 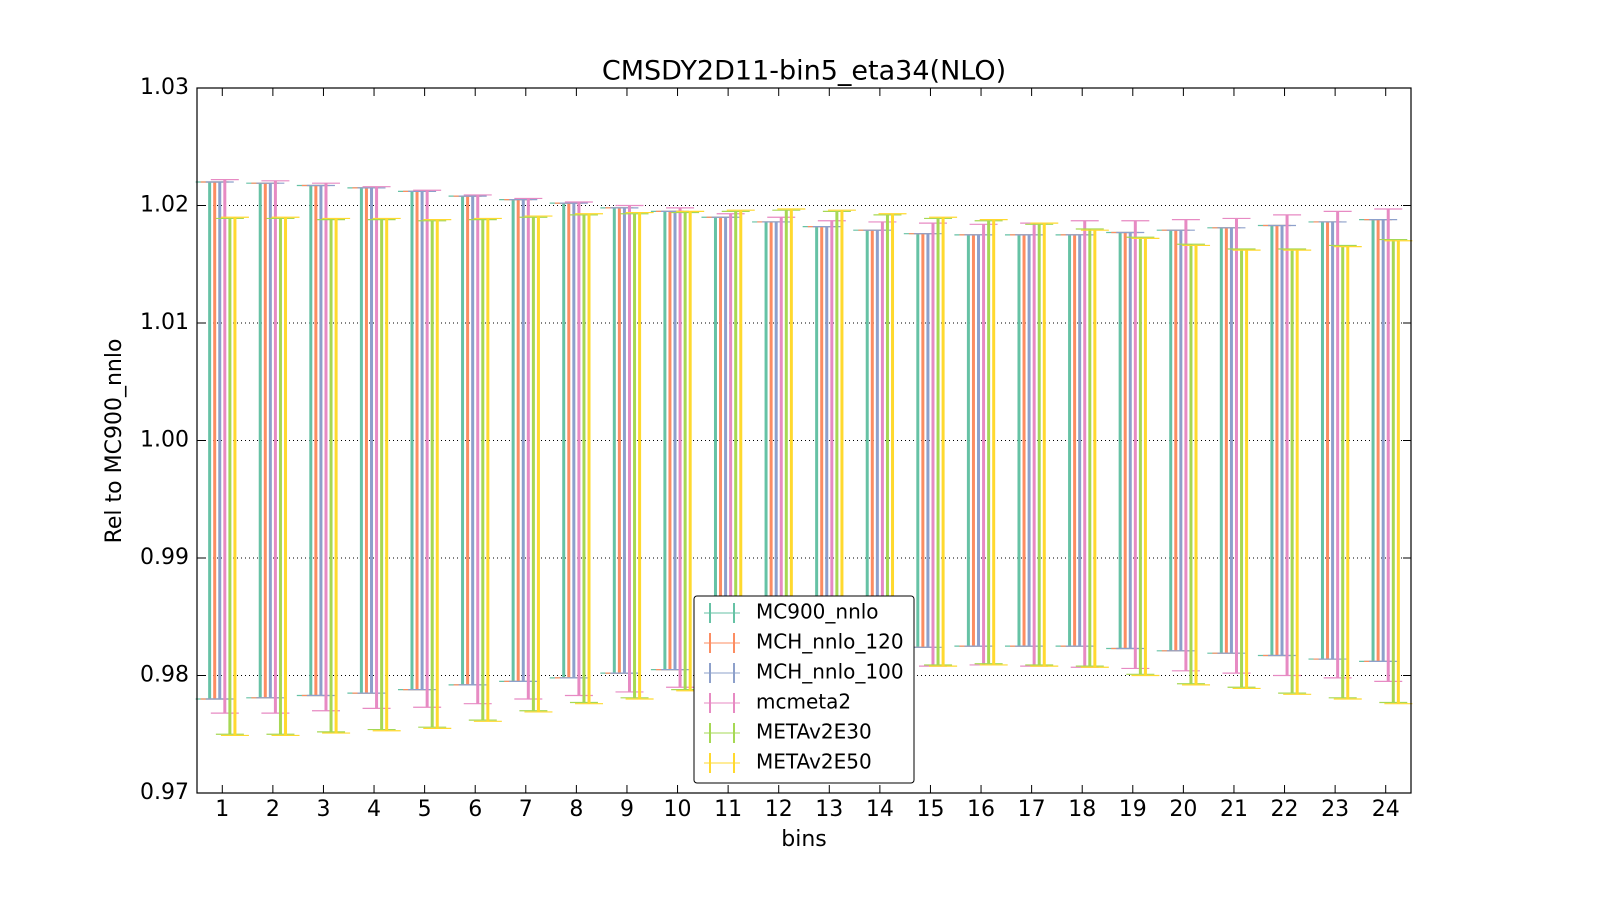 I want to click on x-tick-label: 14, so click(x=880, y=809).